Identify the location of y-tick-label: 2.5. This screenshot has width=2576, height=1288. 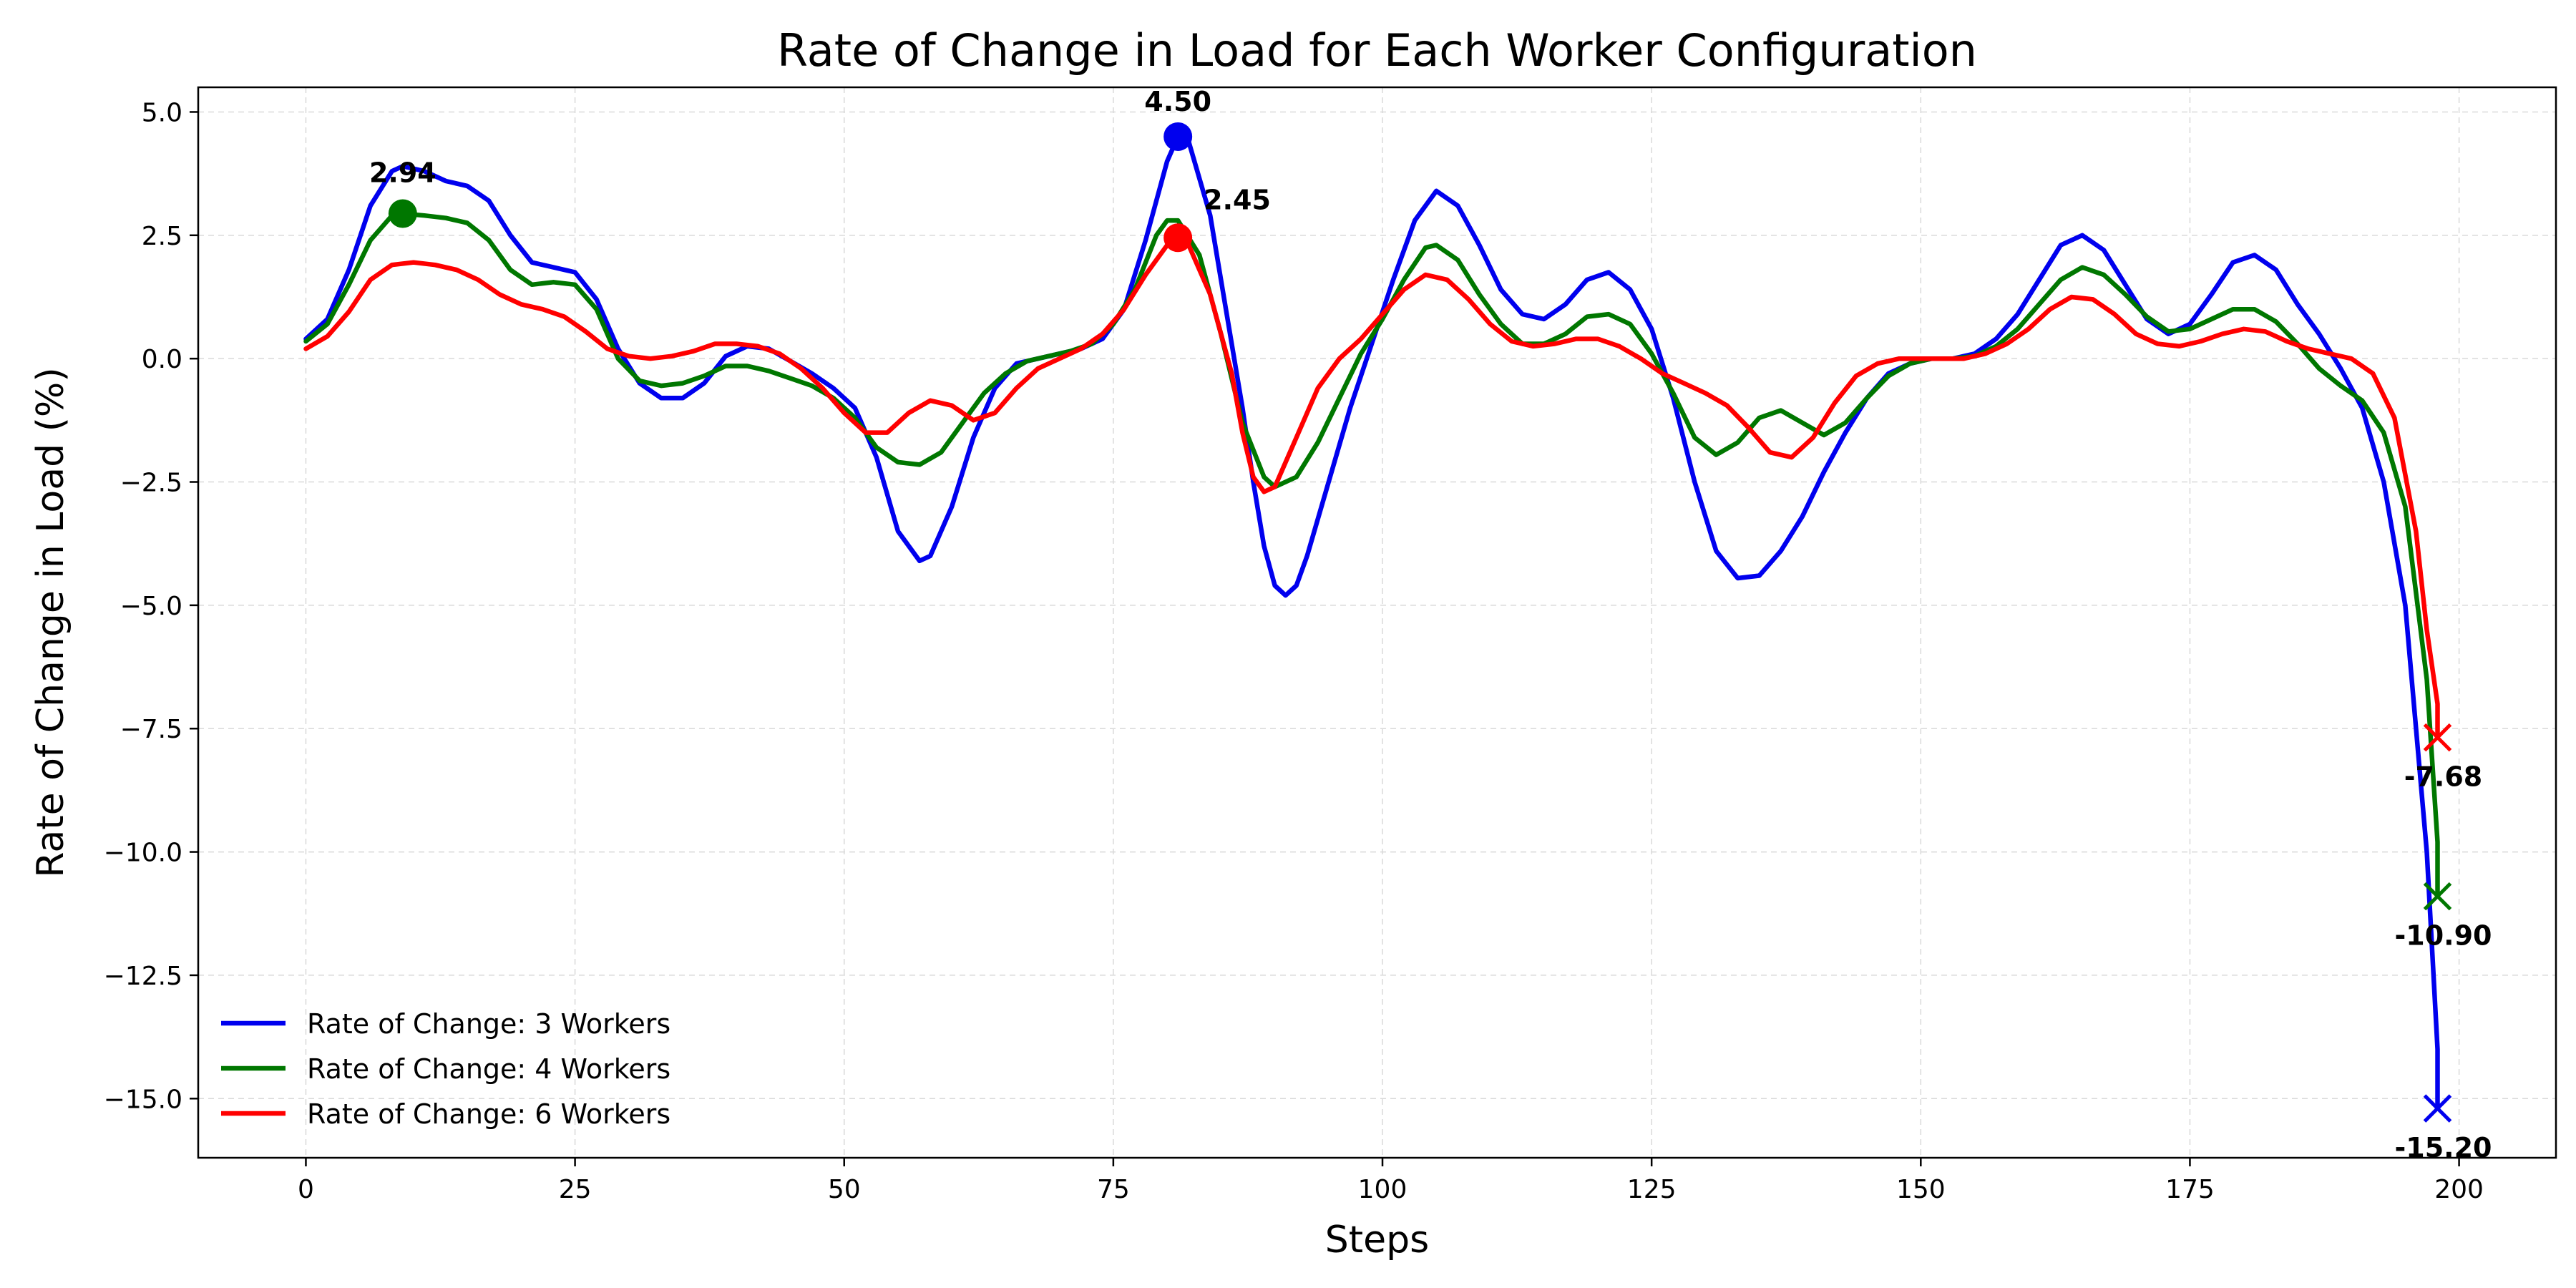
(162, 236).